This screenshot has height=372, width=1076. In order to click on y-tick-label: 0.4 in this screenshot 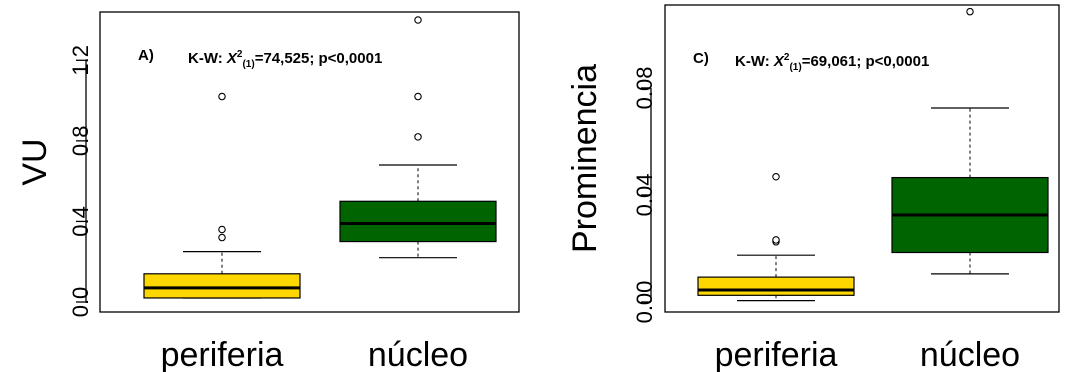, I will do `click(80, 221)`.